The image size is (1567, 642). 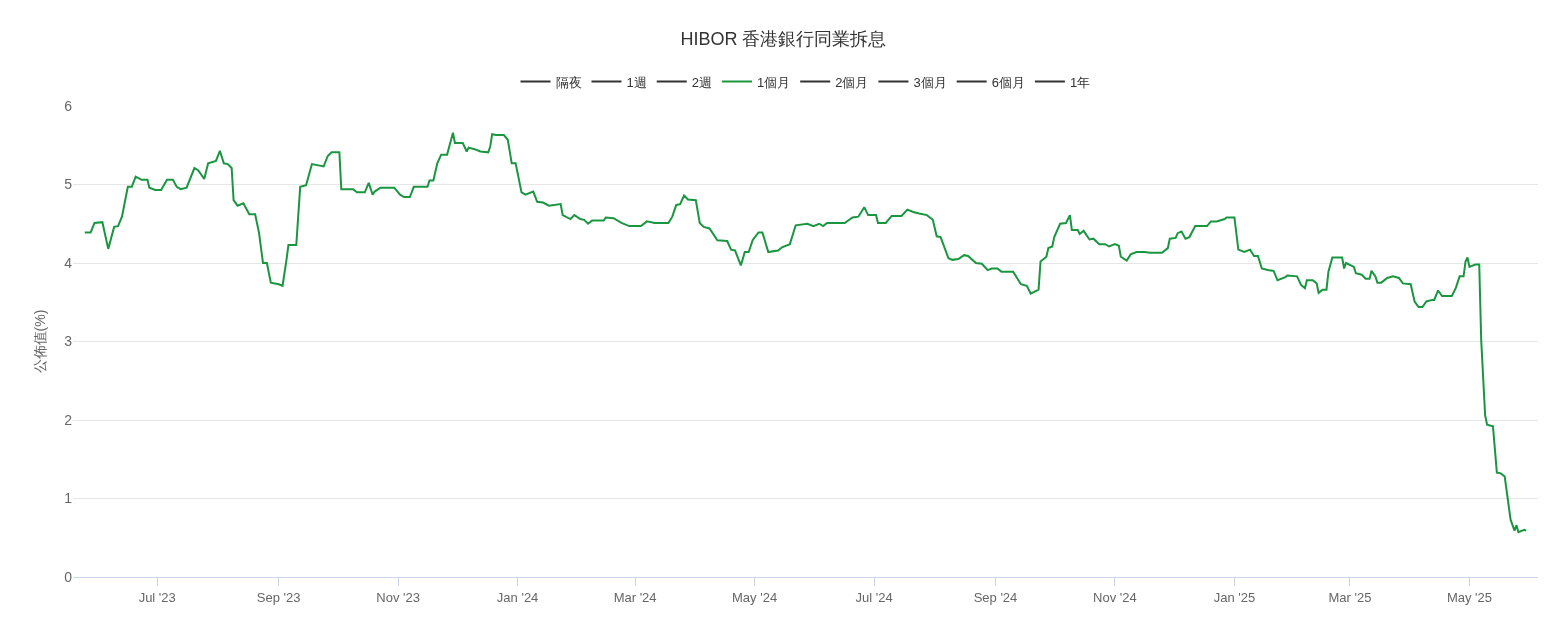 What do you see at coordinates (39, 341) in the screenshot?
I see `y-axis-title: 公佈值(%)` at bounding box center [39, 341].